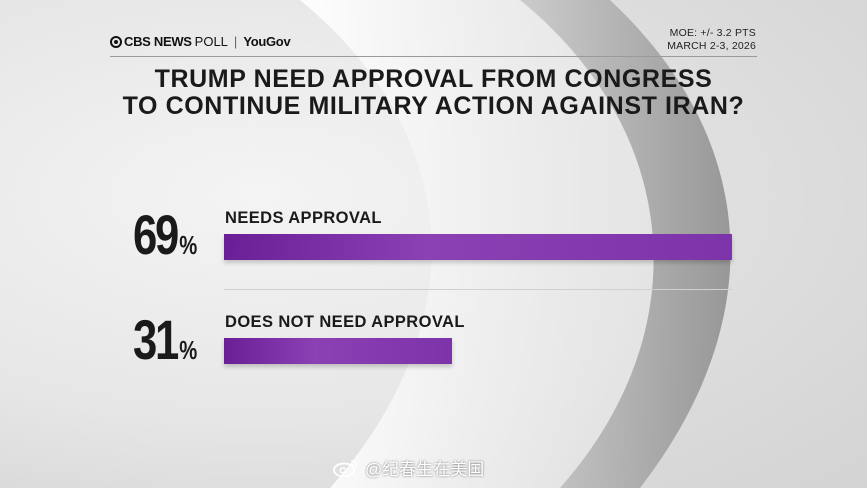  I want to click on poll-dates: MARCH 2-3, 2026, so click(711, 46).